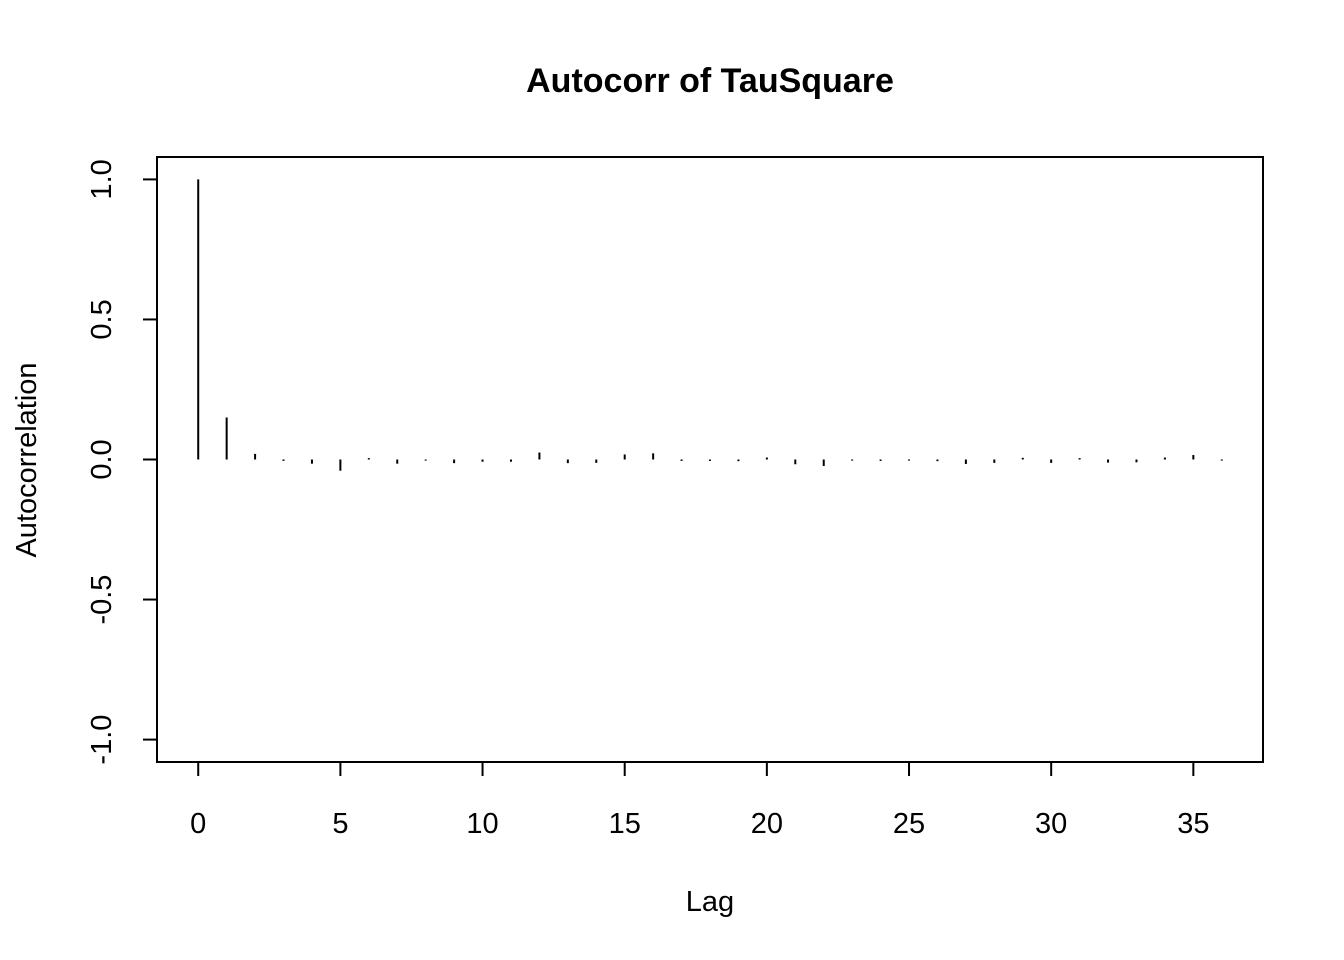  Describe the element at coordinates (909, 824) in the screenshot. I see `x-tick-label: 25` at that location.